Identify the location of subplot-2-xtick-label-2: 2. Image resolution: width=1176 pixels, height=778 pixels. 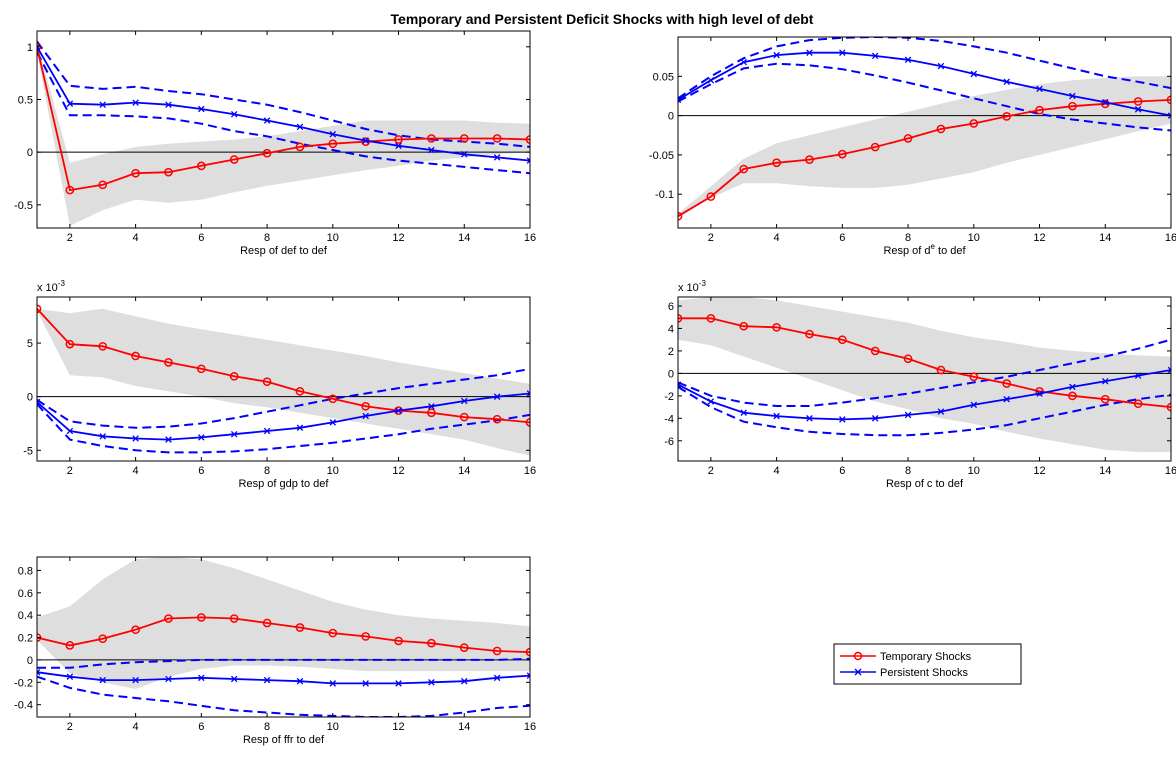
(711, 238).